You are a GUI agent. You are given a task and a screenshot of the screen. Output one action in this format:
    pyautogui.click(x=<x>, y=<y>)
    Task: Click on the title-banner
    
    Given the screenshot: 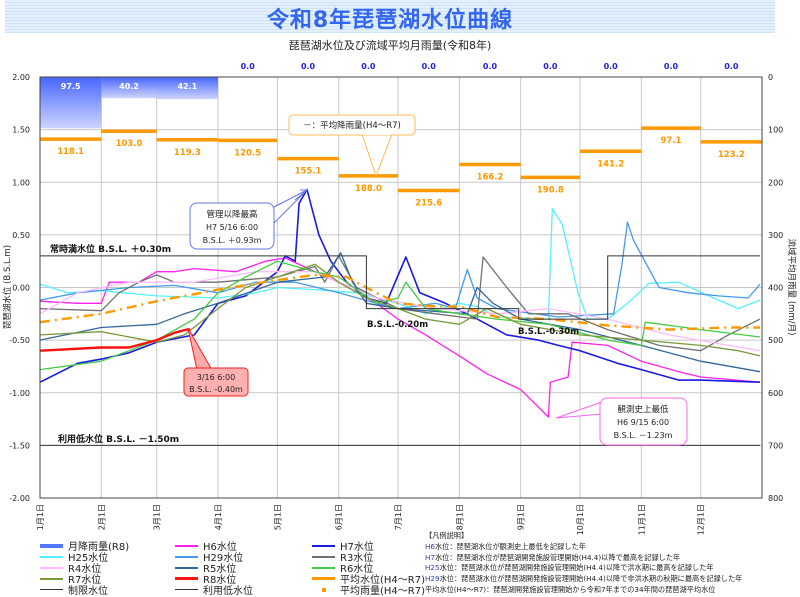 What is the action you would take?
    pyautogui.click(x=390, y=16)
    